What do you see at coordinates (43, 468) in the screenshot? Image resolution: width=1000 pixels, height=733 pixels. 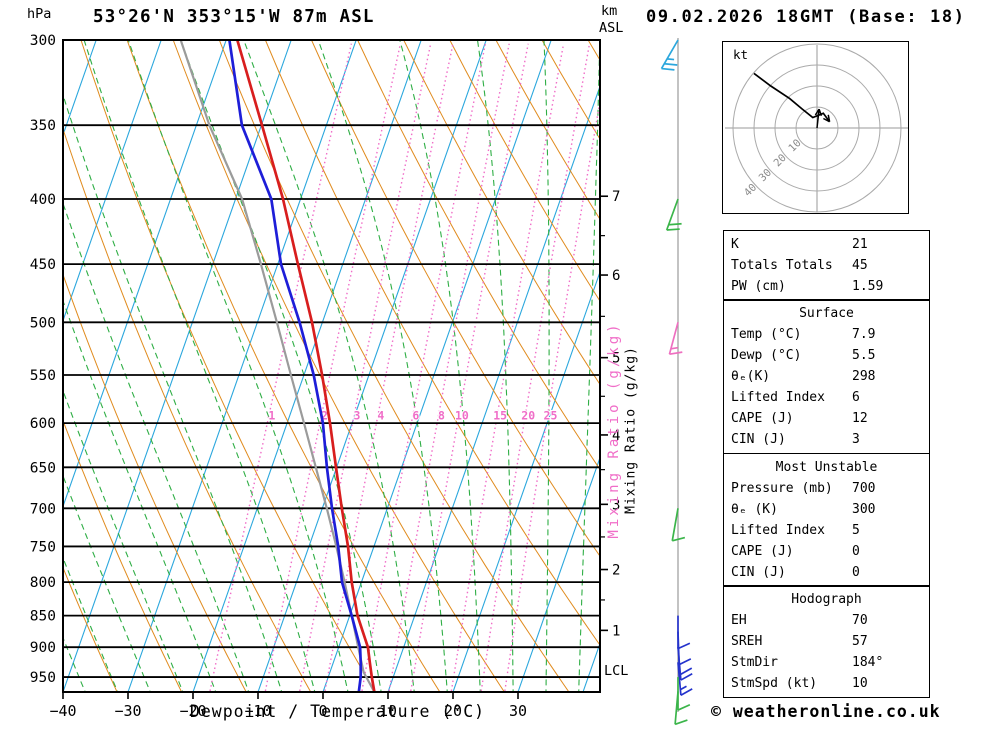 I see `svg-text: 650` at bounding box center [43, 468].